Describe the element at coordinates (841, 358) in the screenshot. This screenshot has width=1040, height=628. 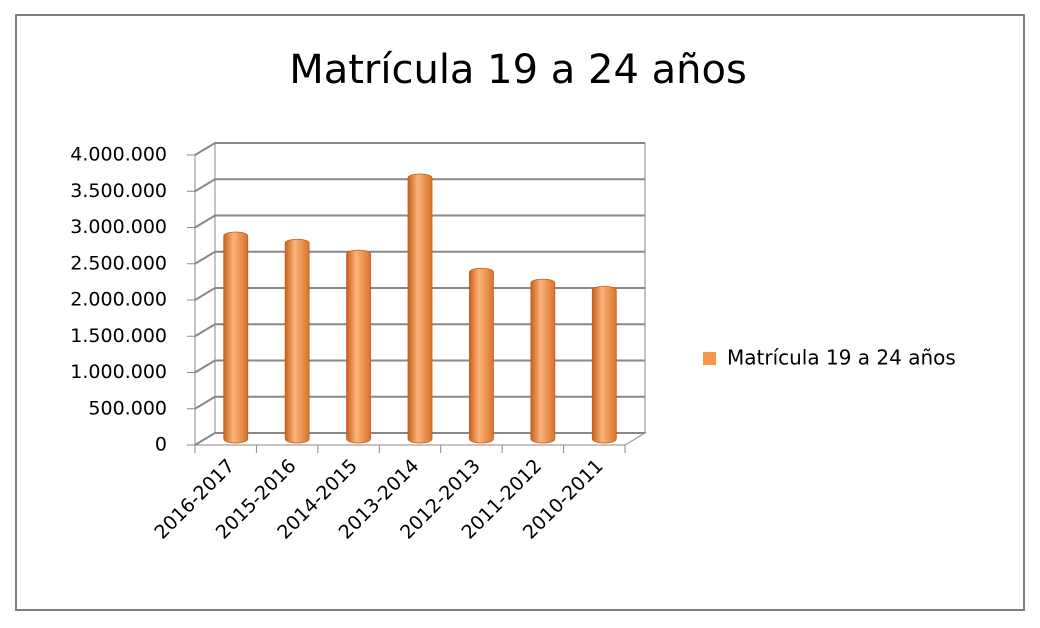
I see `legend-label: Matrícula 19 a 24 años` at that location.